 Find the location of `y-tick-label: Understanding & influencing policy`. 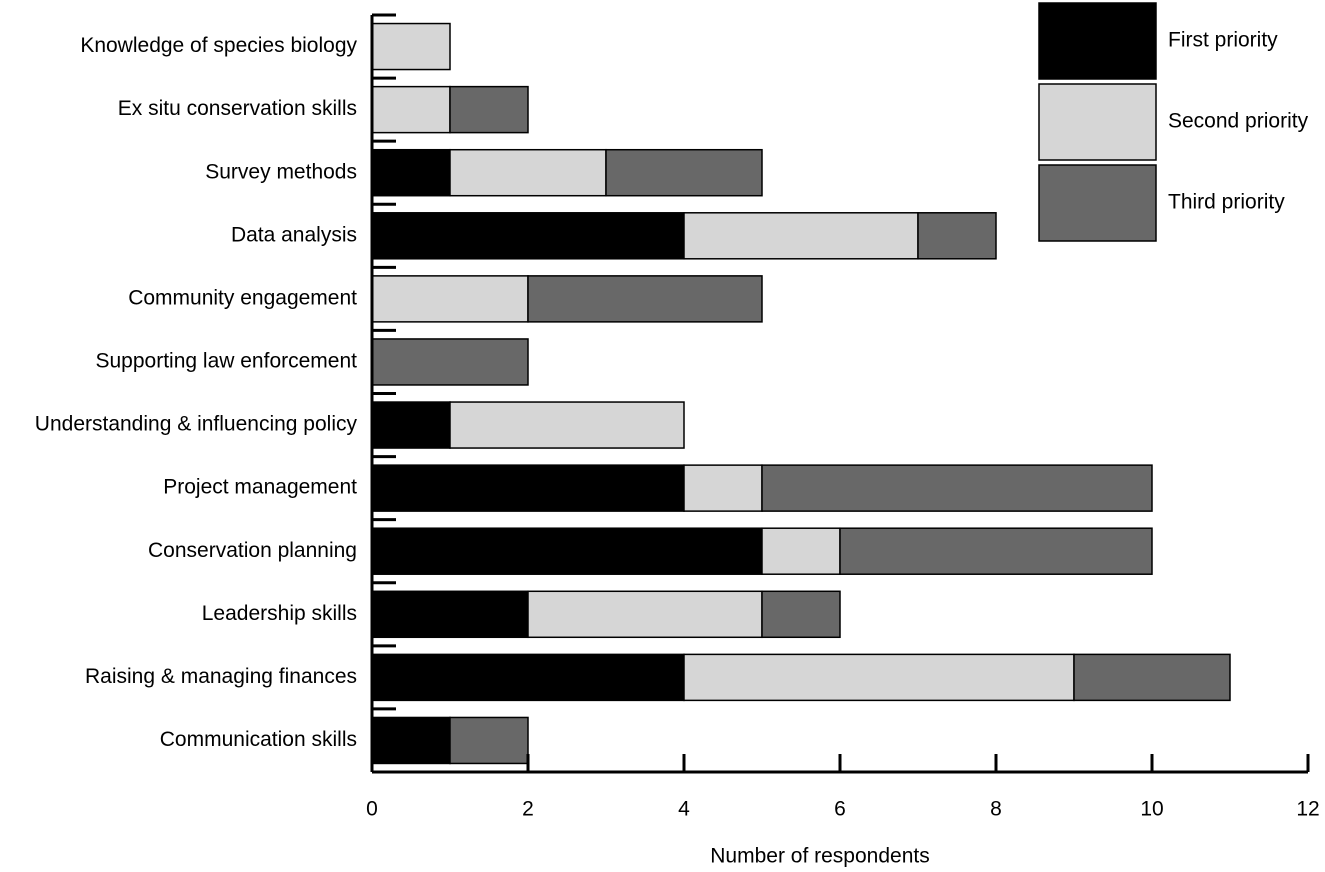

y-tick-label: Understanding & influencing policy is located at coordinates (196, 424).